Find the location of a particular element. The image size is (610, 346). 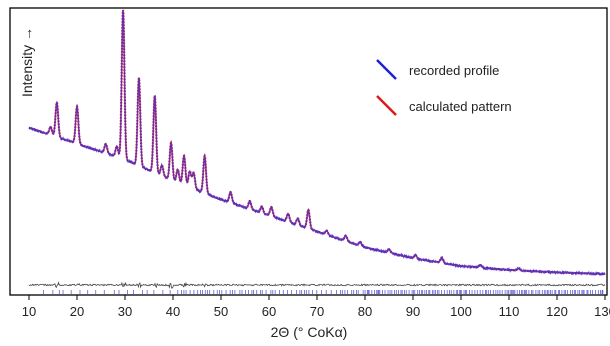

x-tick-label: 120 is located at coordinates (557, 311).